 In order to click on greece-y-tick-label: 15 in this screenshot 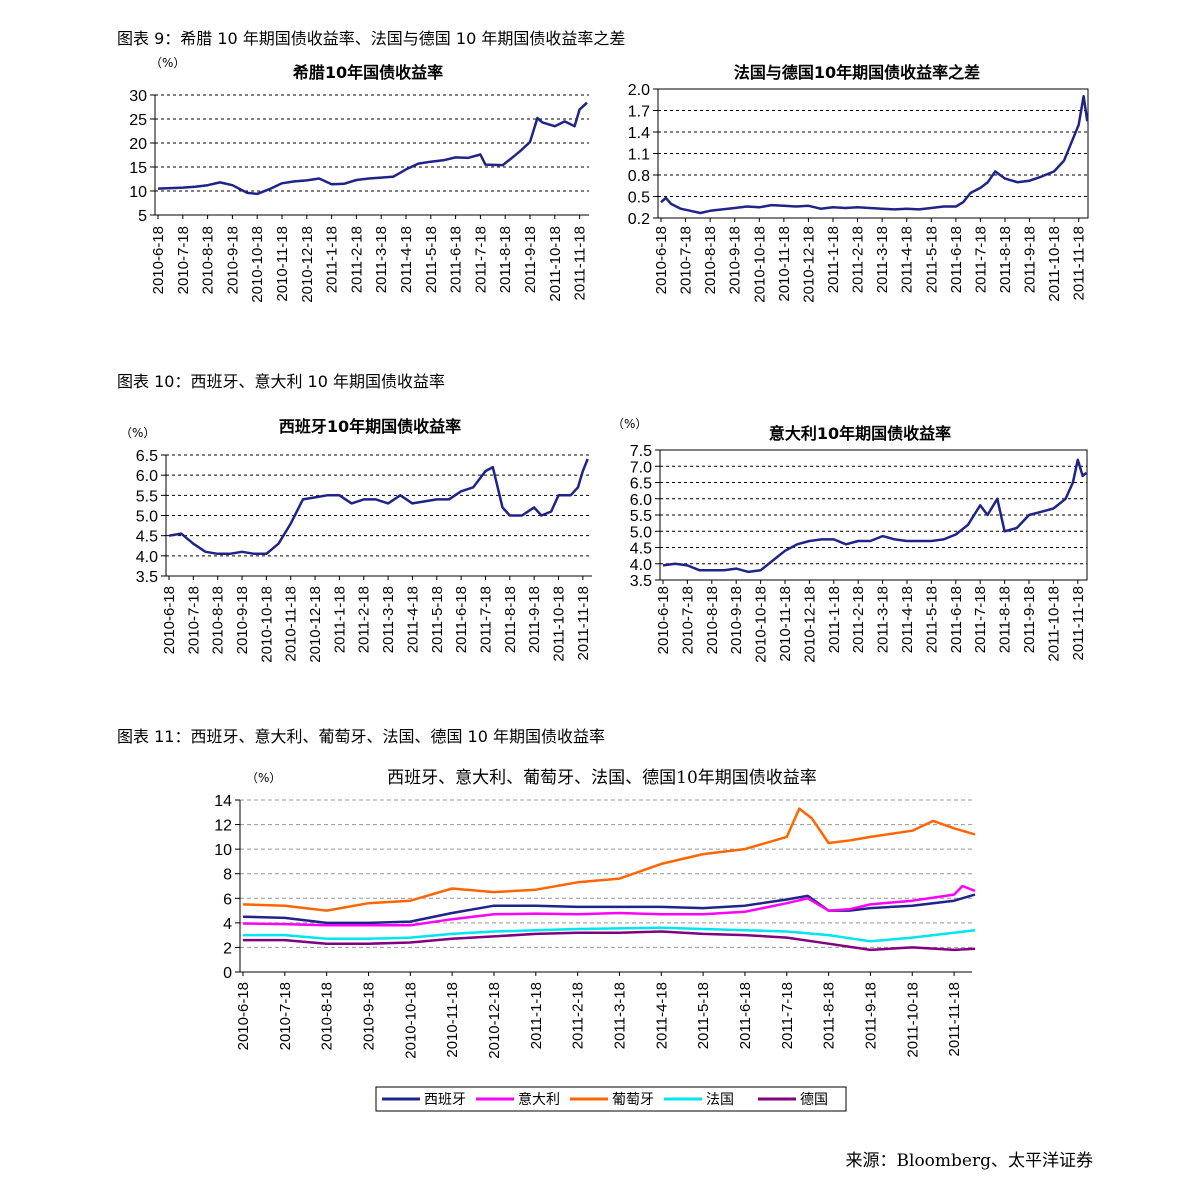, I will do `click(138, 168)`.